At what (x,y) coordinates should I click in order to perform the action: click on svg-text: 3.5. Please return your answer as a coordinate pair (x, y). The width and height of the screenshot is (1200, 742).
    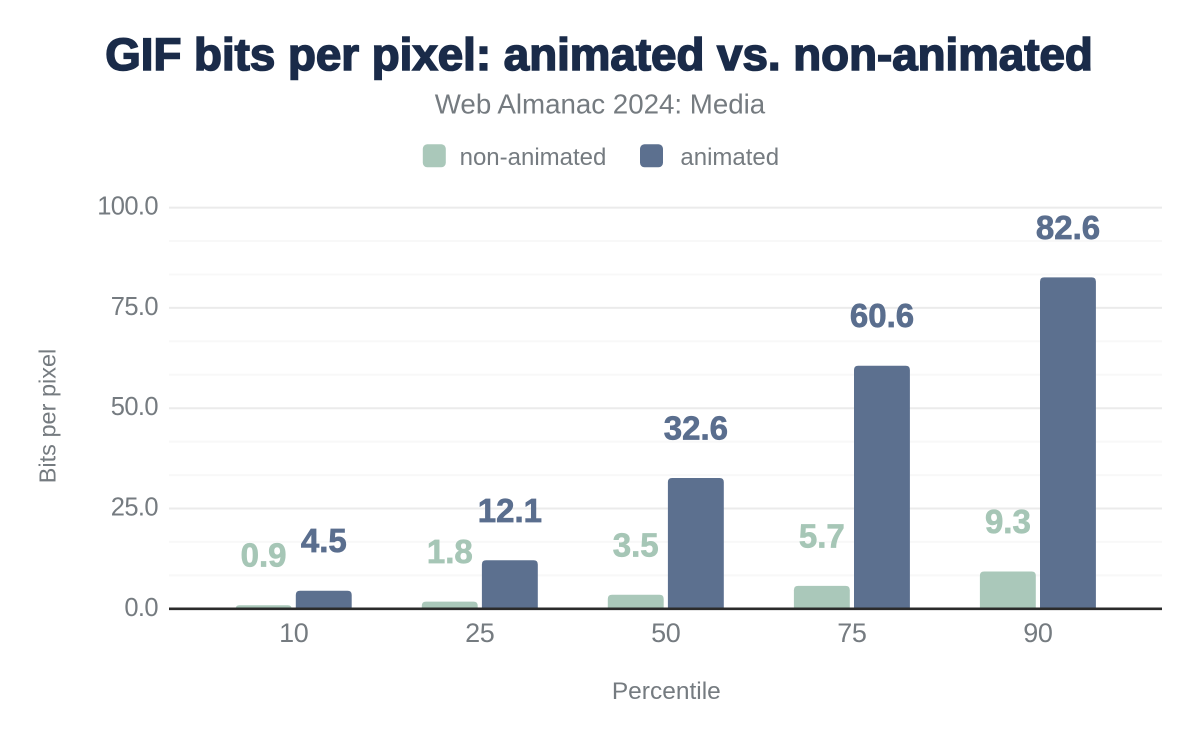
    Looking at the image, I should click on (636, 544).